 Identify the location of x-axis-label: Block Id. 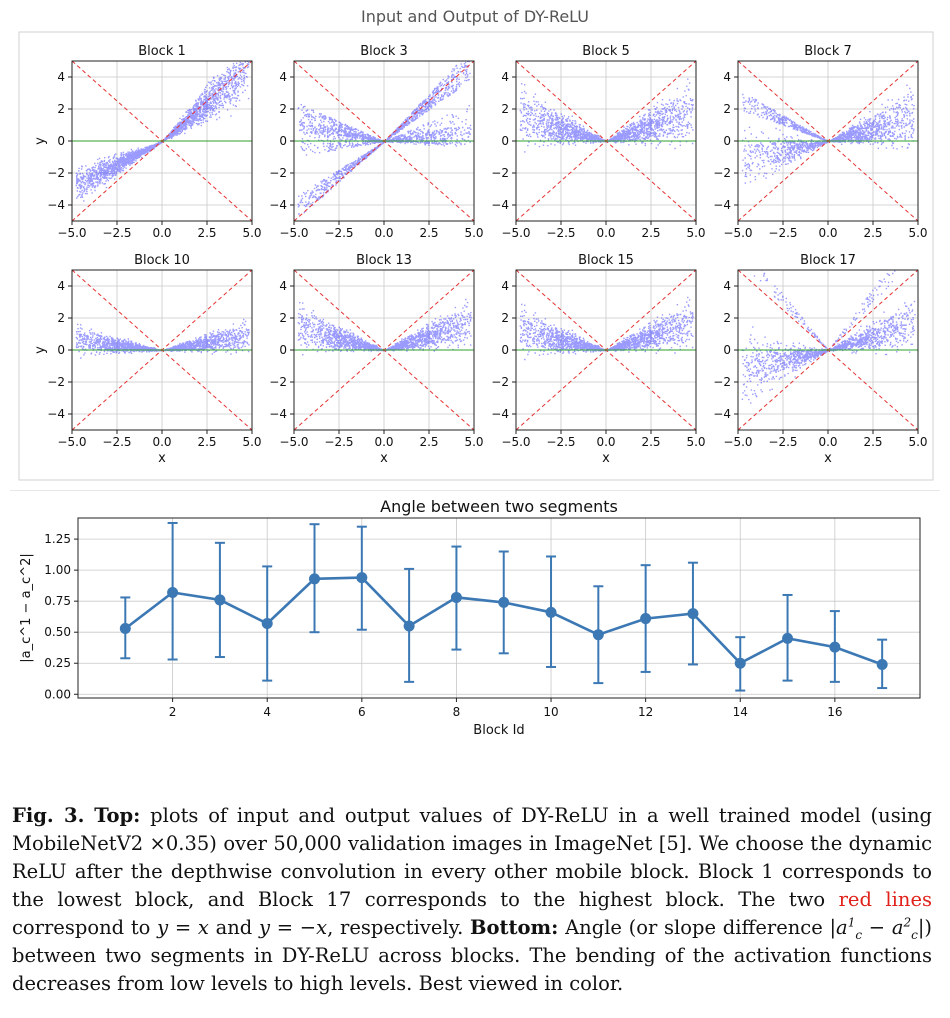
(498, 730).